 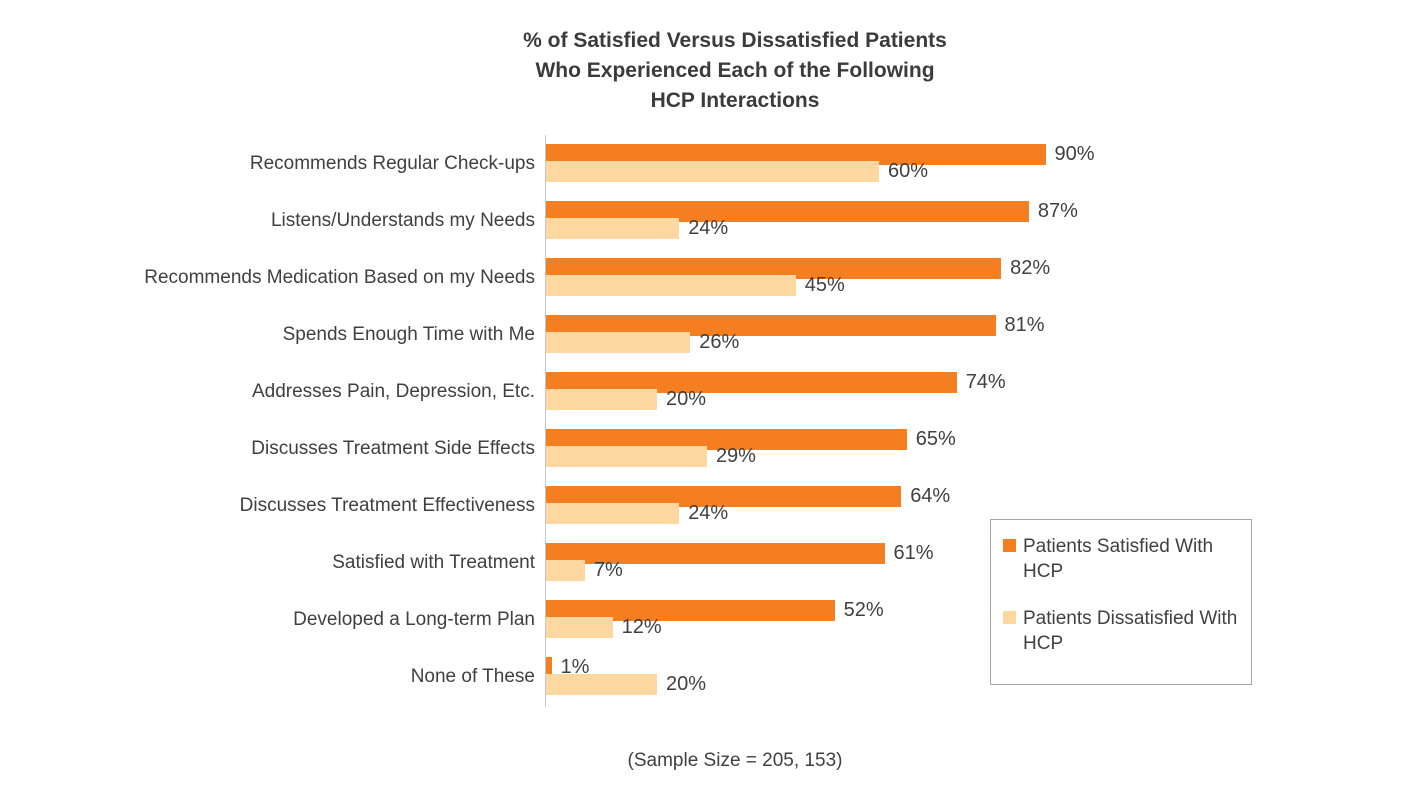 What do you see at coordinates (393, 448) in the screenshot?
I see `category-label: Discusses Treatment Side Effects` at bounding box center [393, 448].